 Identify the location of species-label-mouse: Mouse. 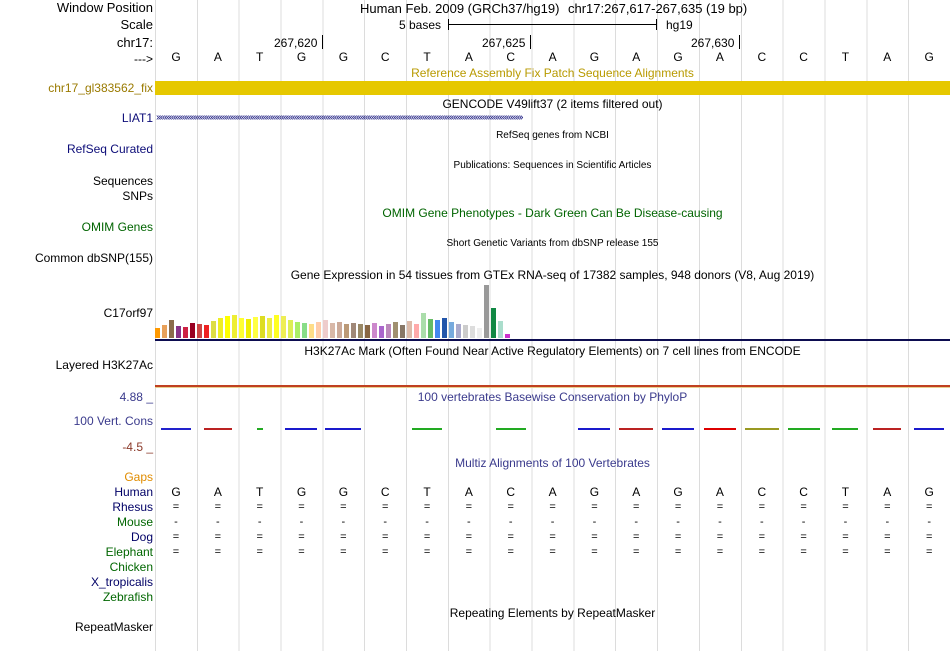
(134, 522).